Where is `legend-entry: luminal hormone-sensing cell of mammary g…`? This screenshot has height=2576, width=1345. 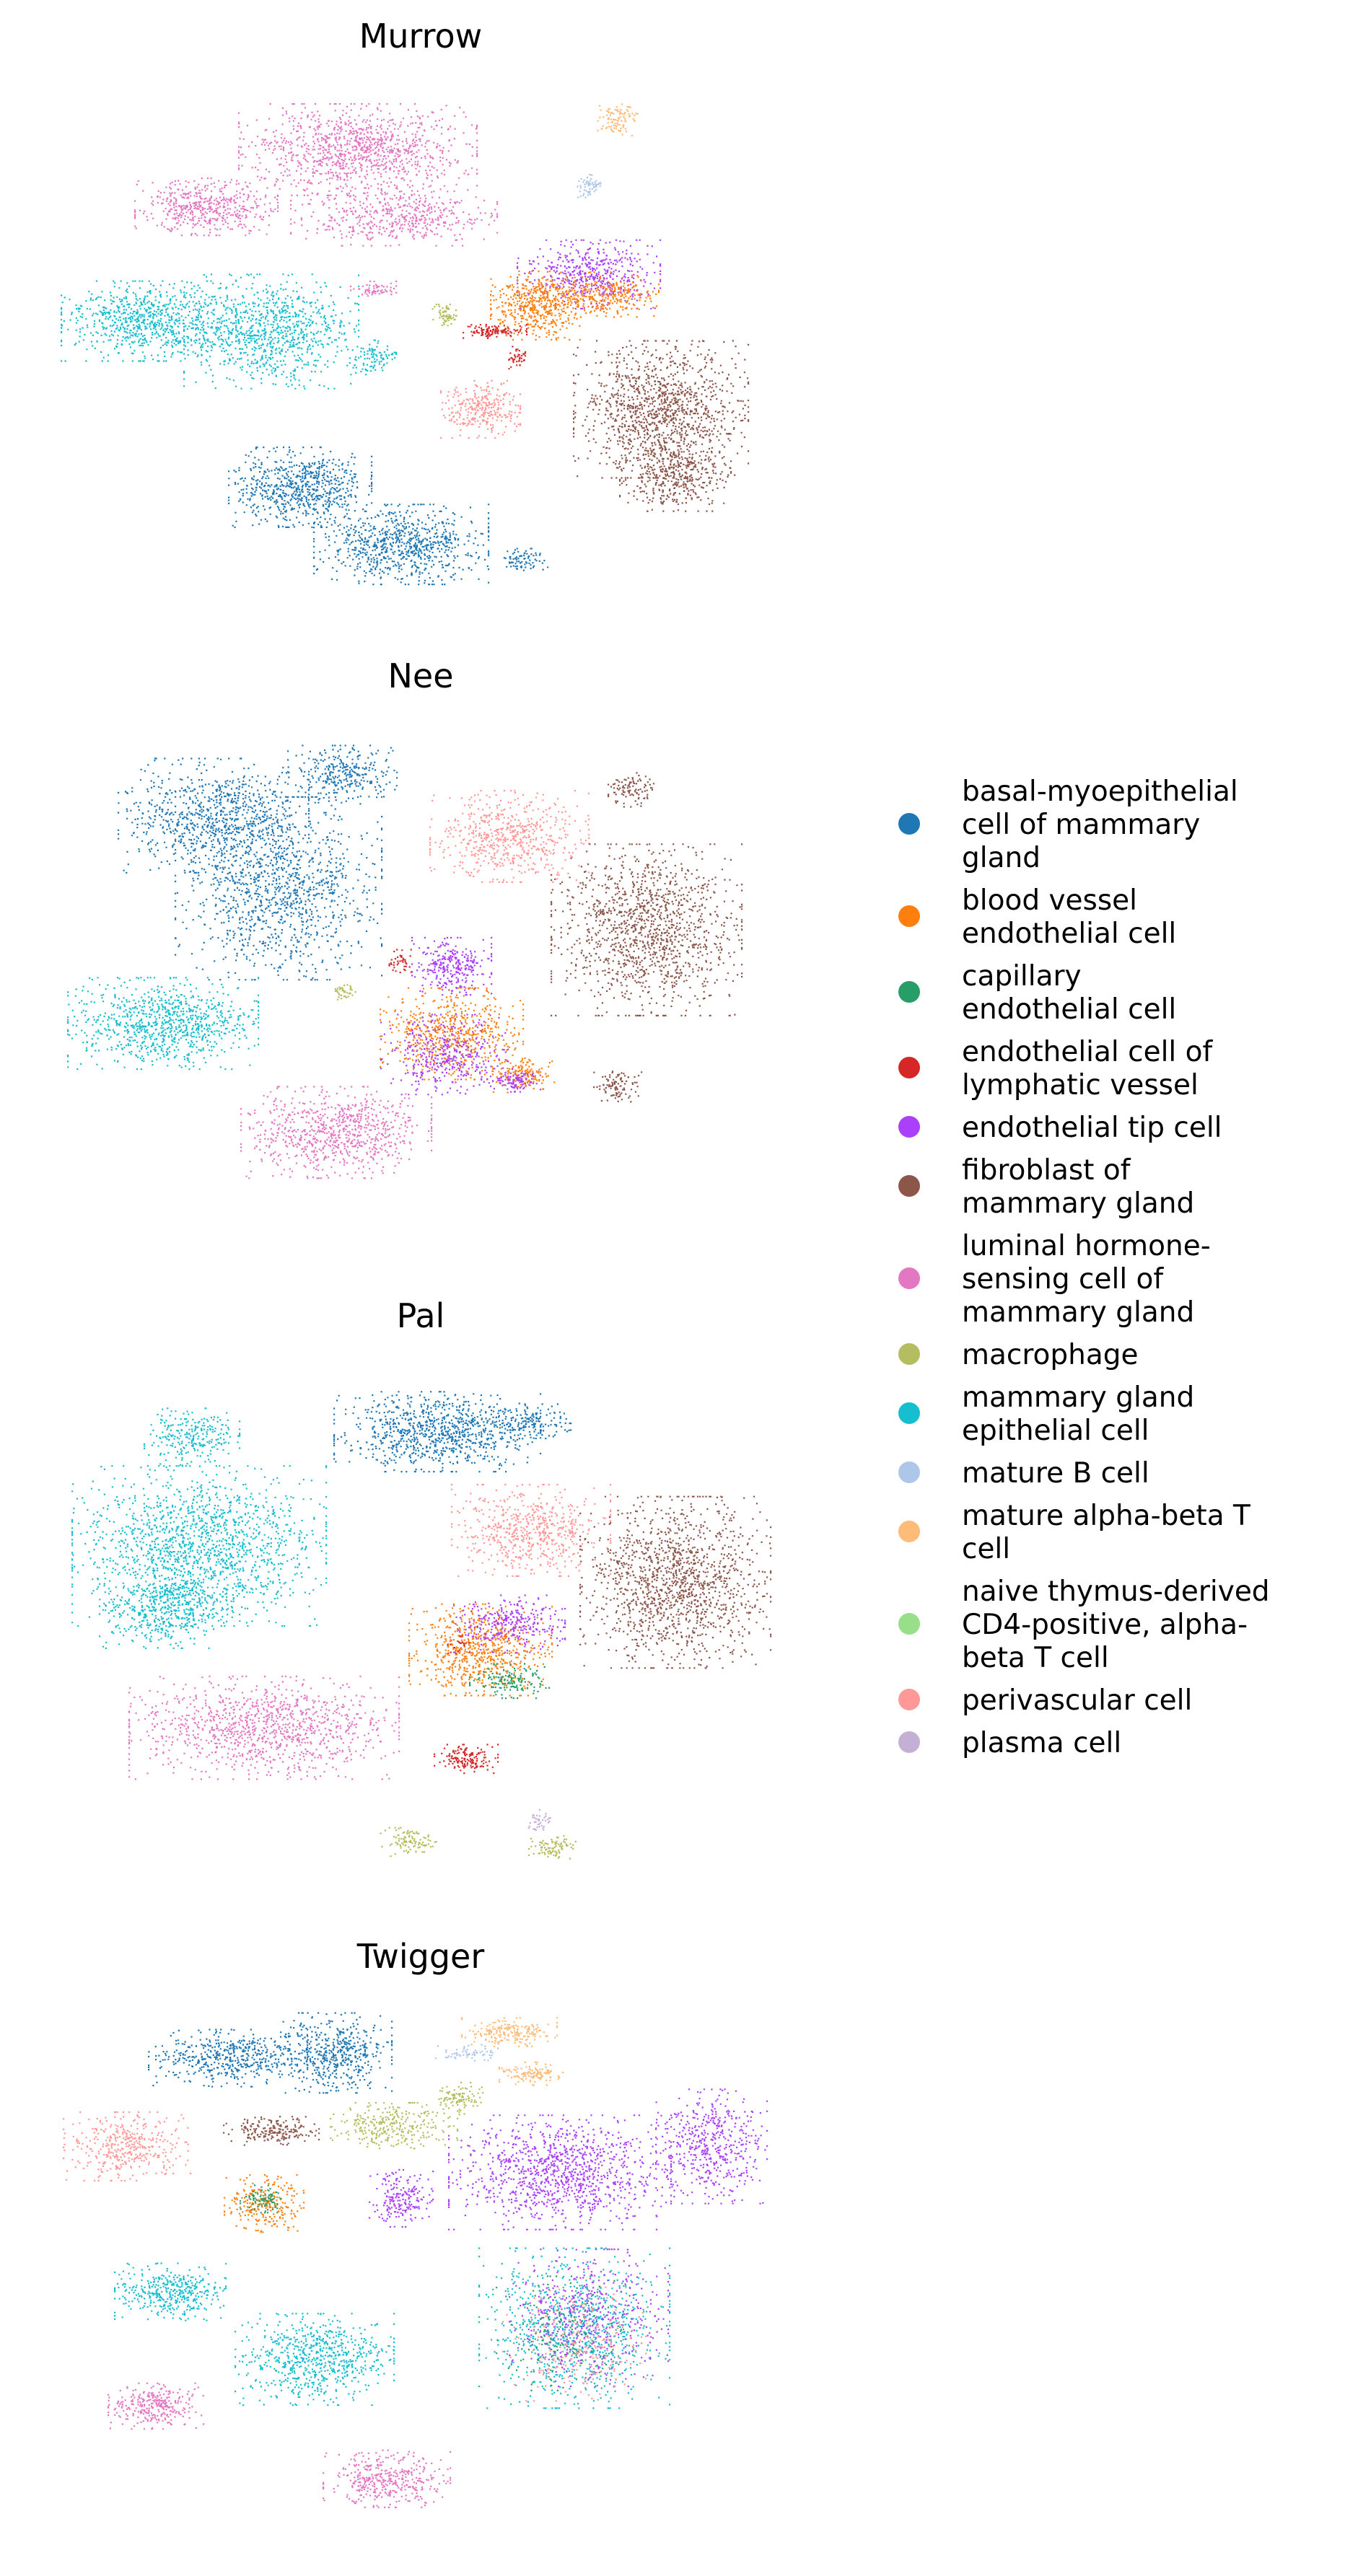
legend-entry: luminal hormone-sensing cell of mammary g… is located at coordinates (1054, 1279).